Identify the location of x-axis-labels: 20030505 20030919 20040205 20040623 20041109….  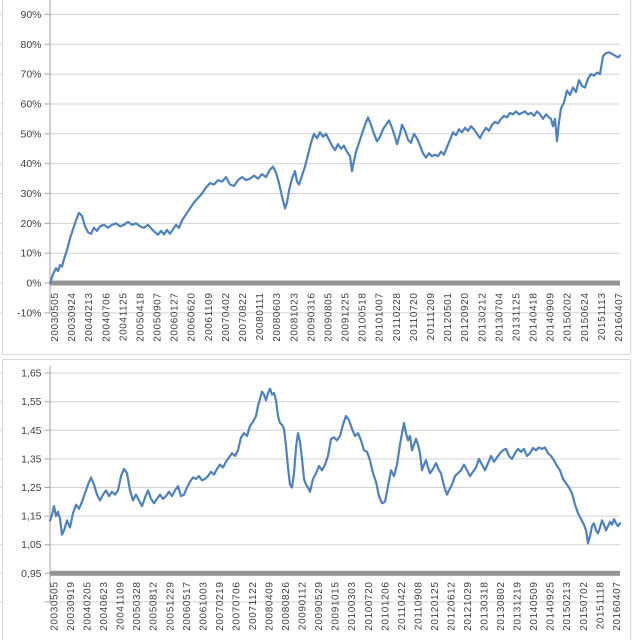
(336, 606).